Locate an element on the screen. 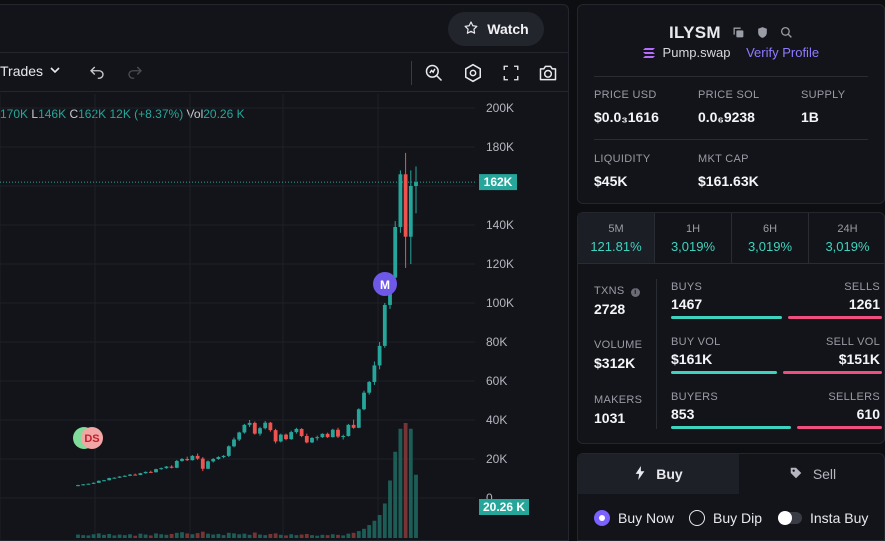  info-icon: i is located at coordinates (635, 292).